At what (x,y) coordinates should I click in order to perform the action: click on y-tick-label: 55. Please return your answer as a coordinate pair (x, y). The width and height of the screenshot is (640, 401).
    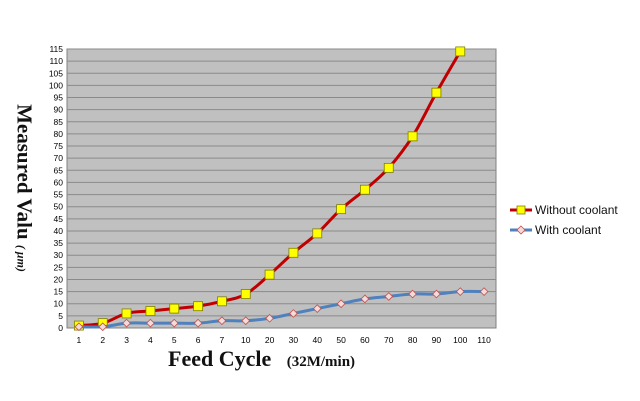
    Looking at the image, I should click on (59, 195).